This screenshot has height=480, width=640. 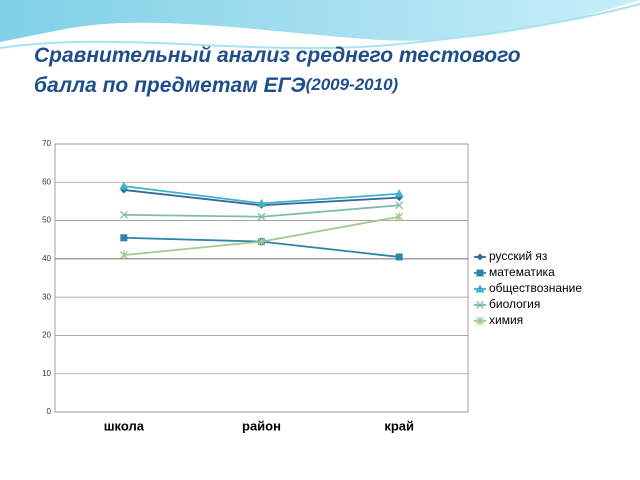 I want to click on header-wave, so click(x=320, y=21).